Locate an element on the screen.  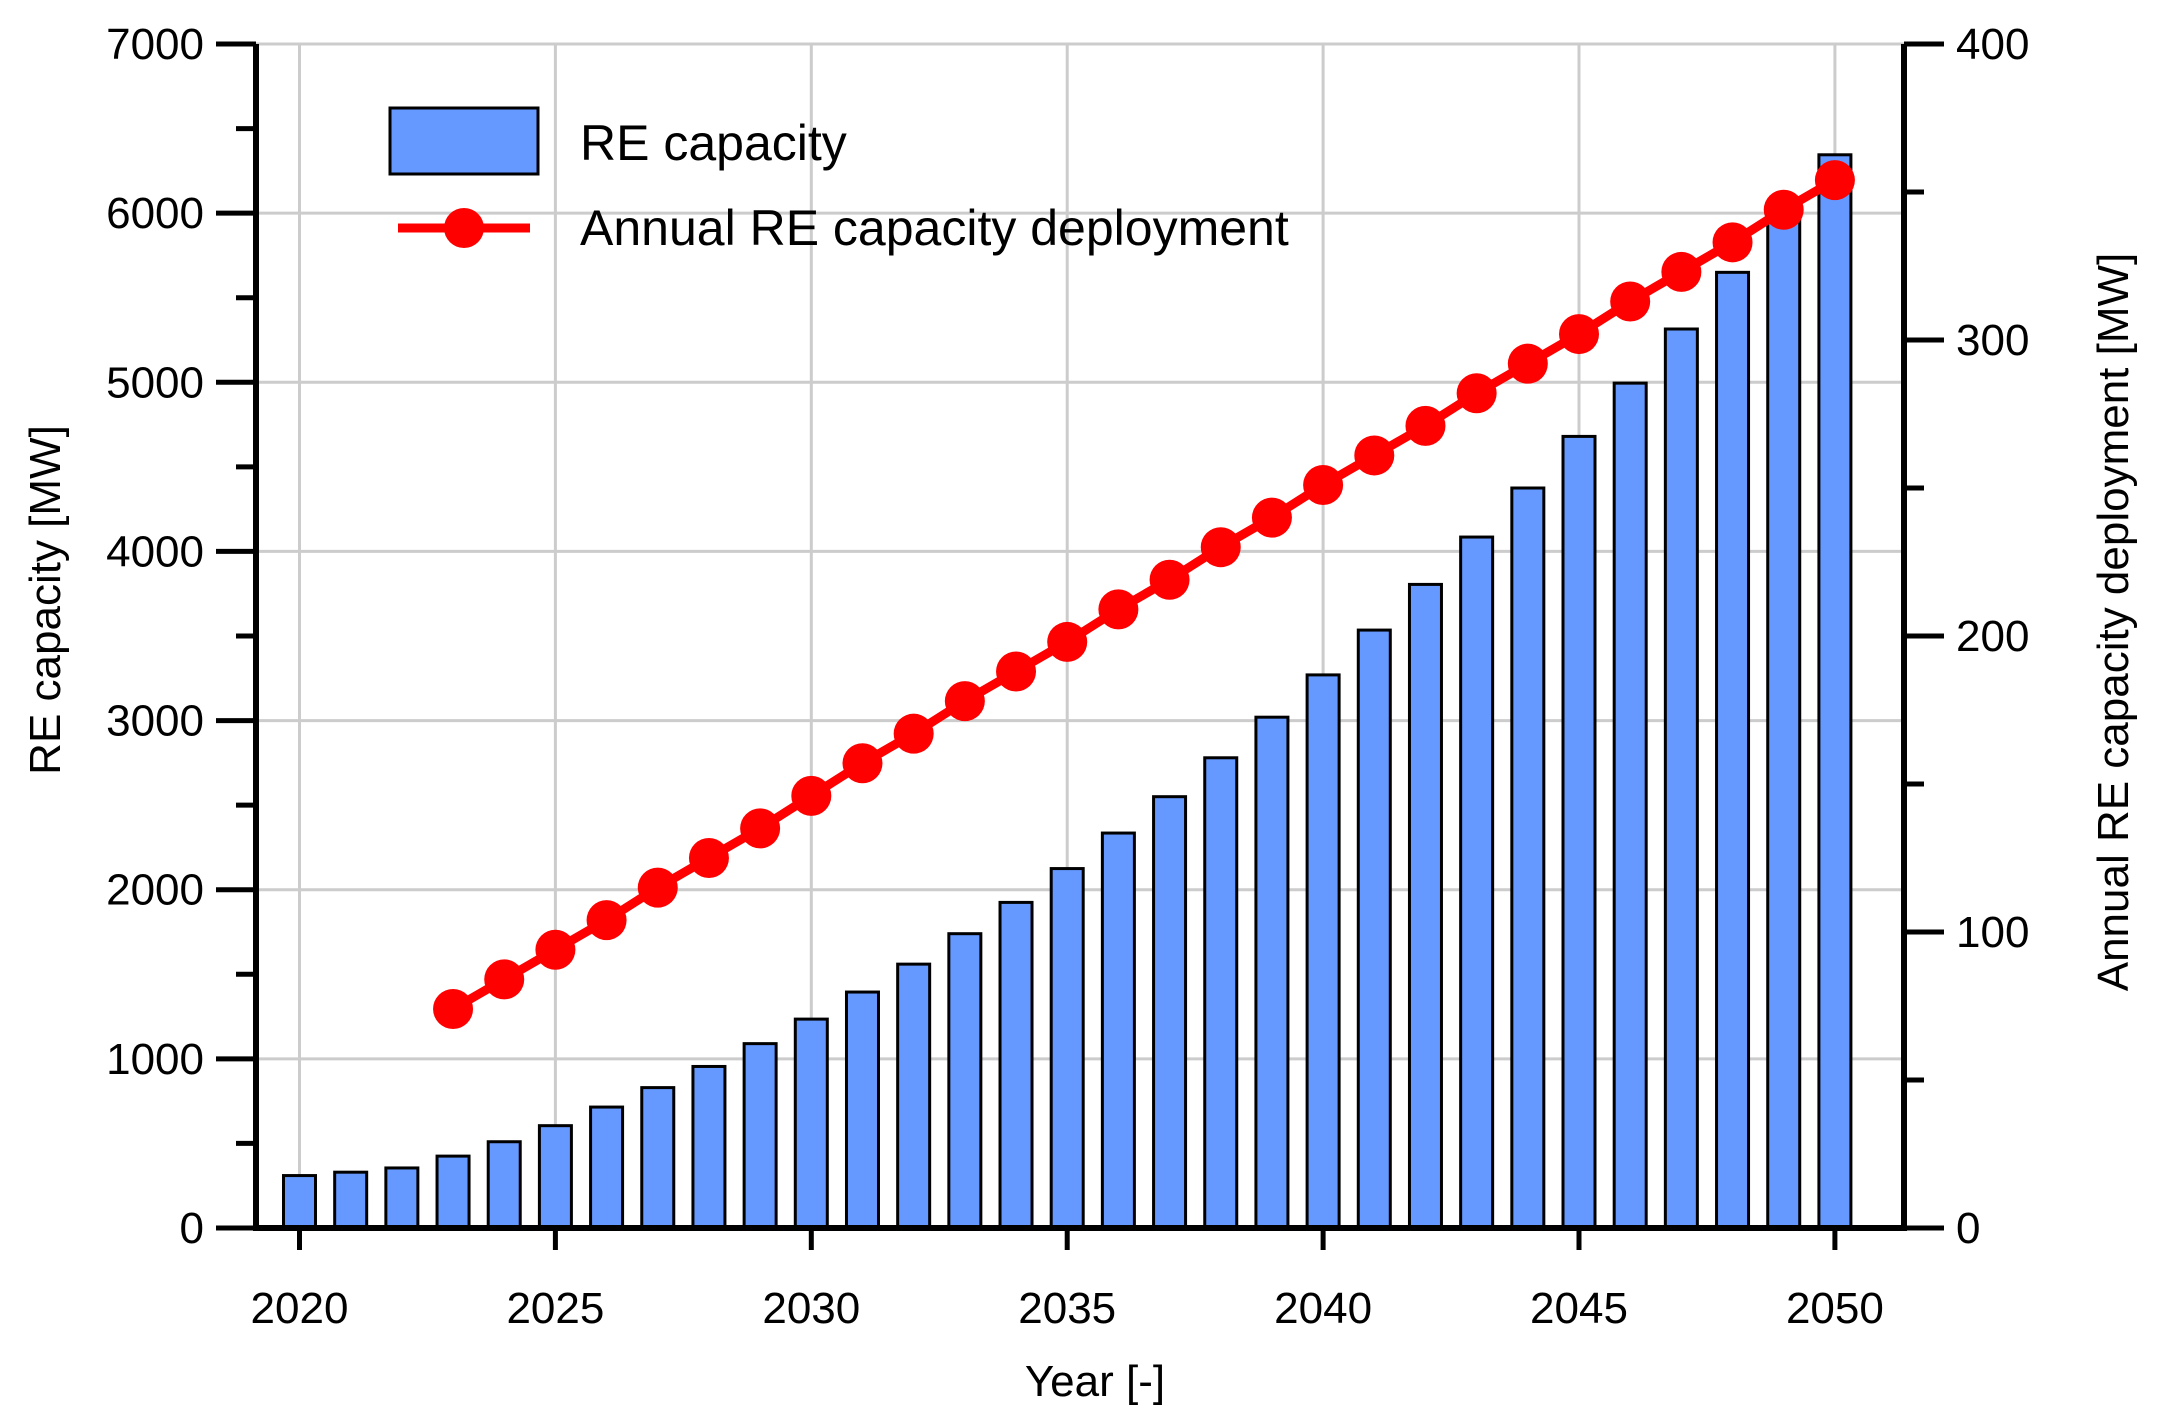
deployment-marker-2037 is located at coordinates (1169, 579).